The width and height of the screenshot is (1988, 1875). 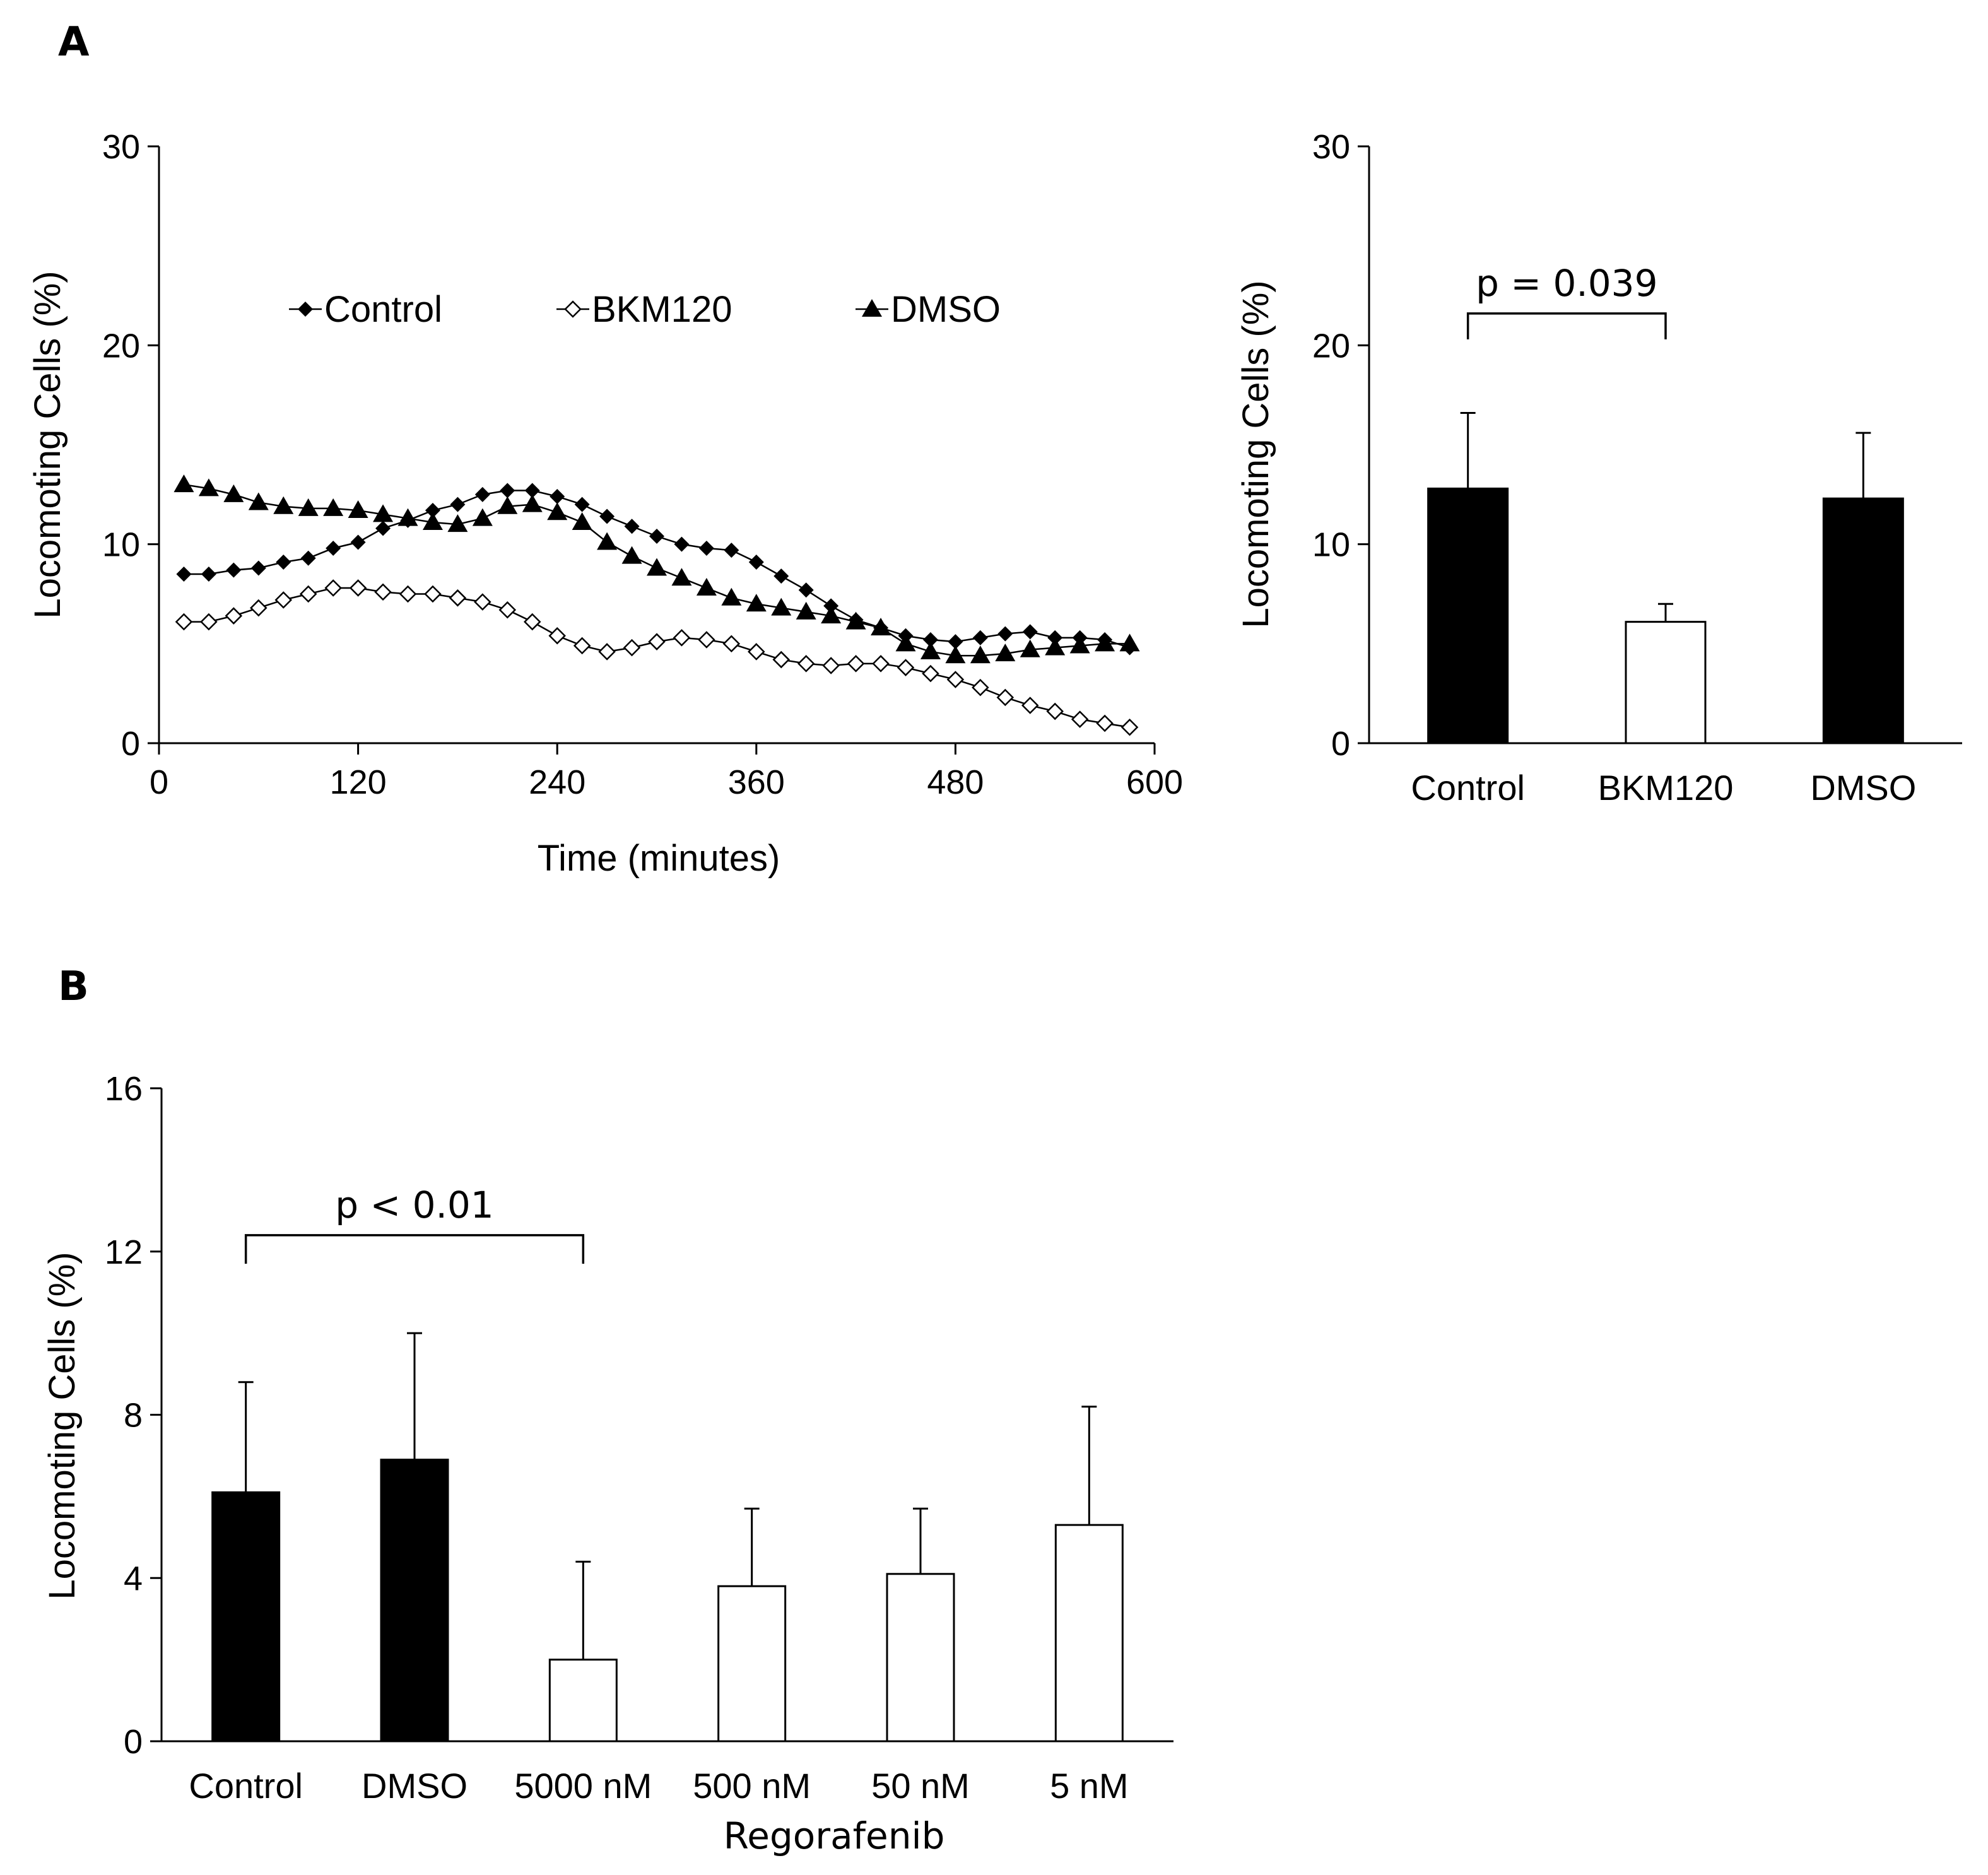 What do you see at coordinates (124, 1089) in the screenshot?
I see `y-tick-label: 16` at bounding box center [124, 1089].